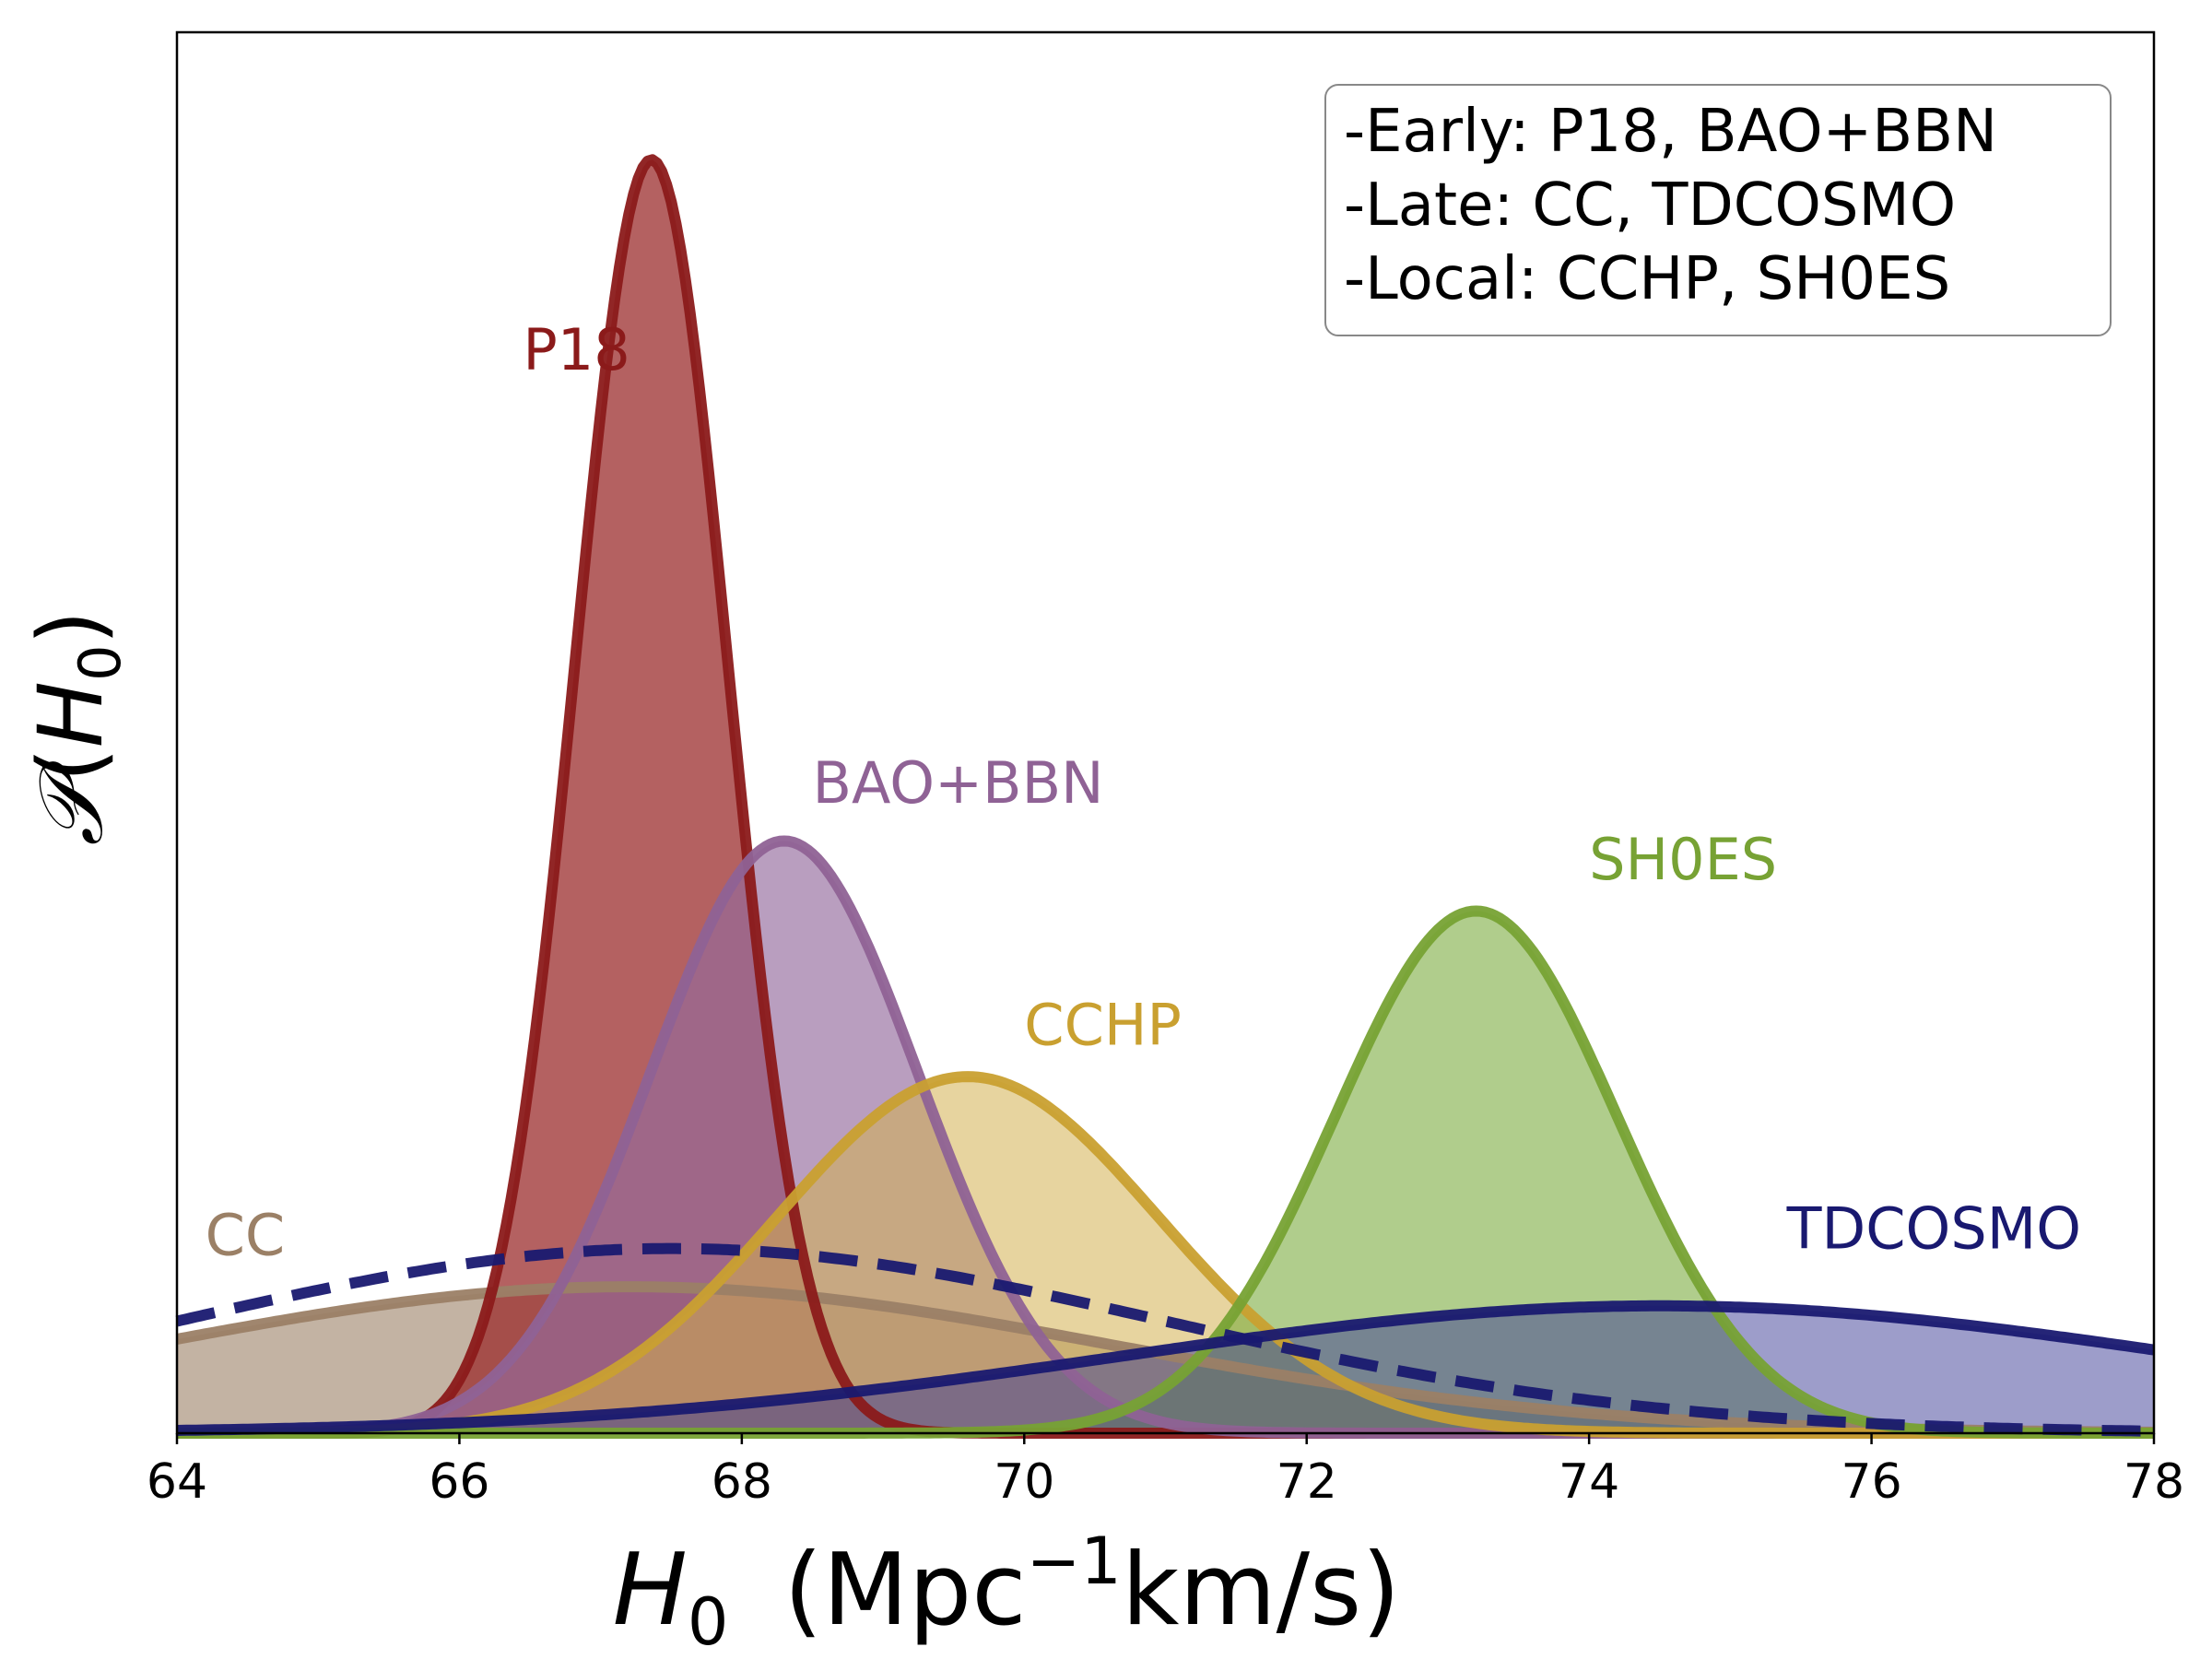  Describe the element at coordinates (1589, 1482) in the screenshot. I see `x-tick-label: 74` at that location.